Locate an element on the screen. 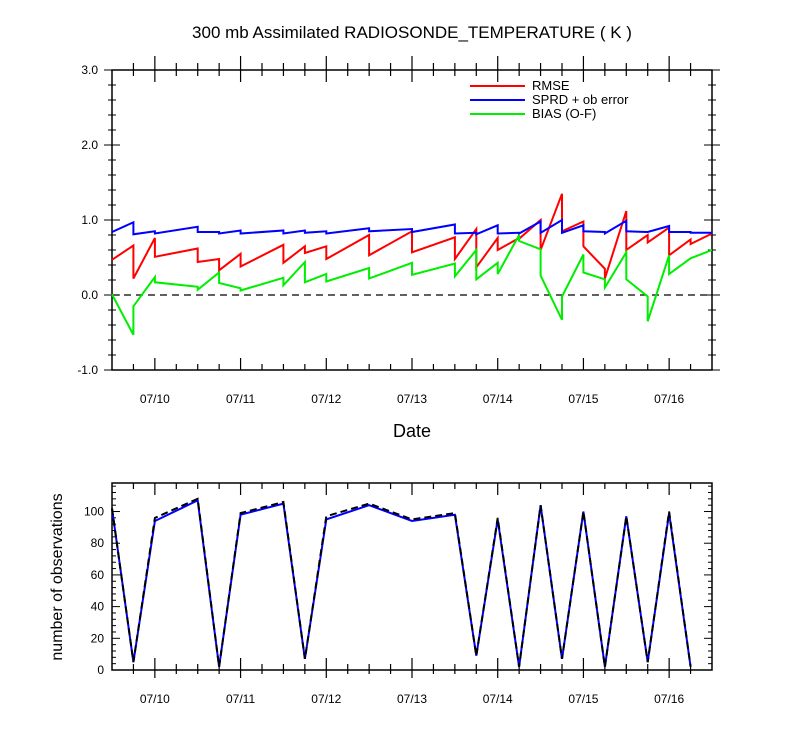 The height and width of the screenshot is (750, 800). legend-label-rmse: RMSE is located at coordinates (551, 85).